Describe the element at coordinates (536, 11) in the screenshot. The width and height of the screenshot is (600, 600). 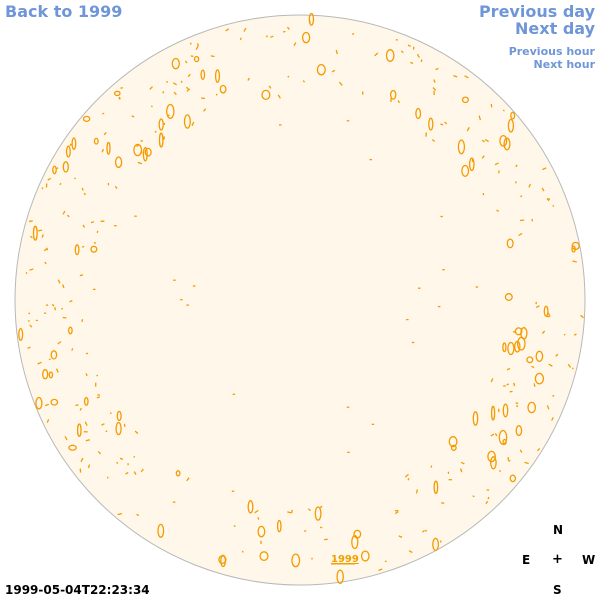
I see `previous-day-link: Previous day` at that location.